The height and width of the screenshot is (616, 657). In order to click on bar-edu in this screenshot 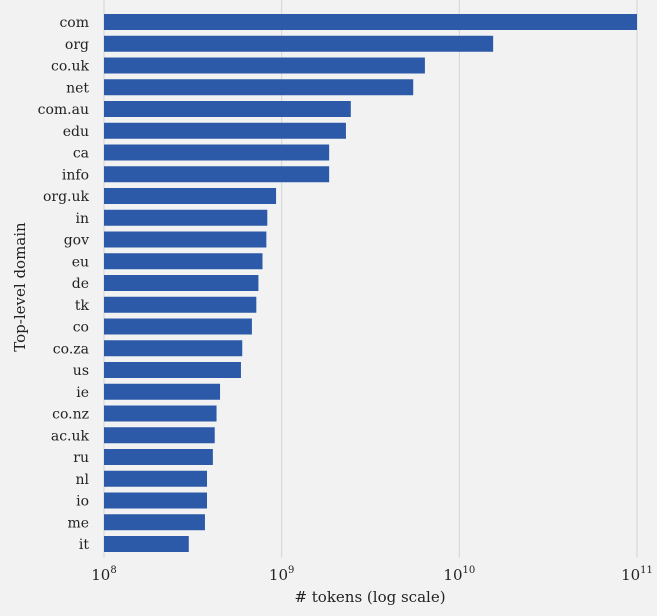, I will do `click(225, 130)`.